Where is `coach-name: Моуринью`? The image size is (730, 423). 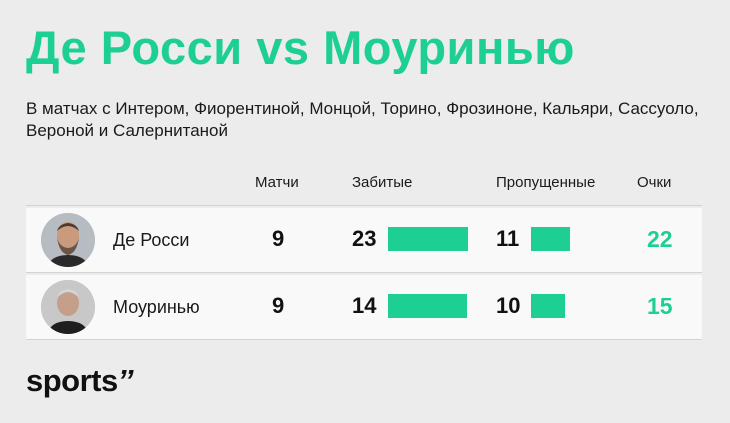
coach-name: Моуринью is located at coordinates (156, 307).